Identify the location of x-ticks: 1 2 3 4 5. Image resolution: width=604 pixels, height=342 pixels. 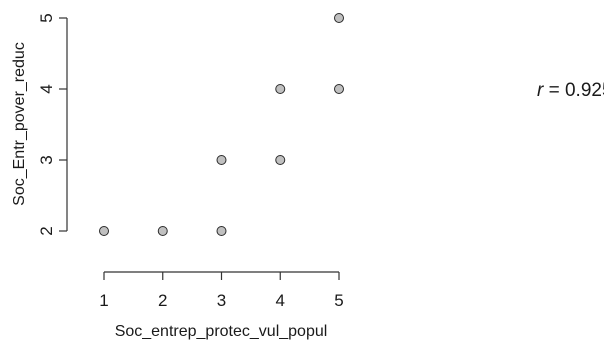
(221, 291).